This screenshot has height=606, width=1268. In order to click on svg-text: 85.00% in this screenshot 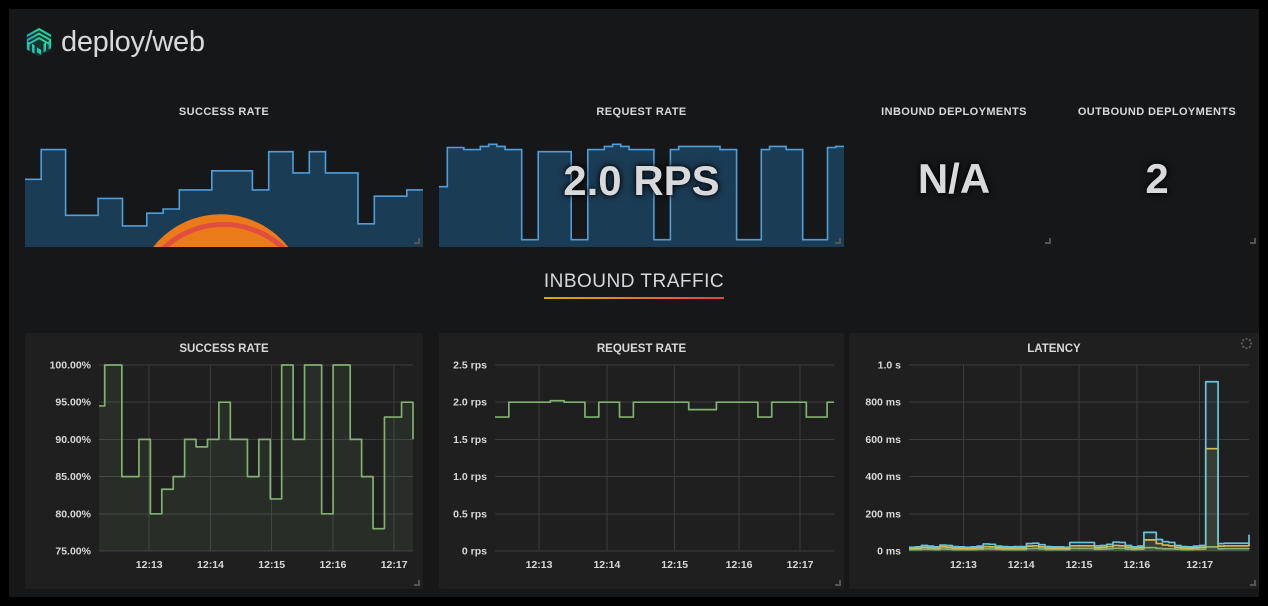, I will do `click(73, 477)`.